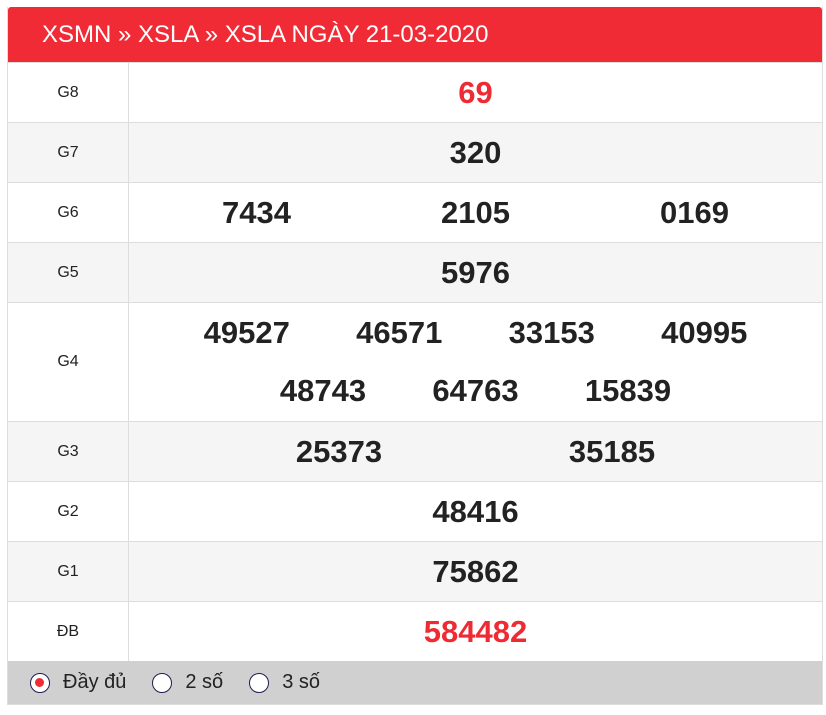  What do you see at coordinates (475, 92) in the screenshot?
I see `prize-number: 69` at bounding box center [475, 92].